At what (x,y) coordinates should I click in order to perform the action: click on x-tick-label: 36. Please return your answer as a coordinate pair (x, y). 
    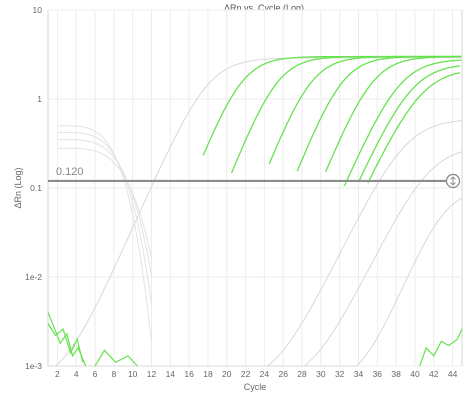
    Looking at the image, I should click on (378, 374).